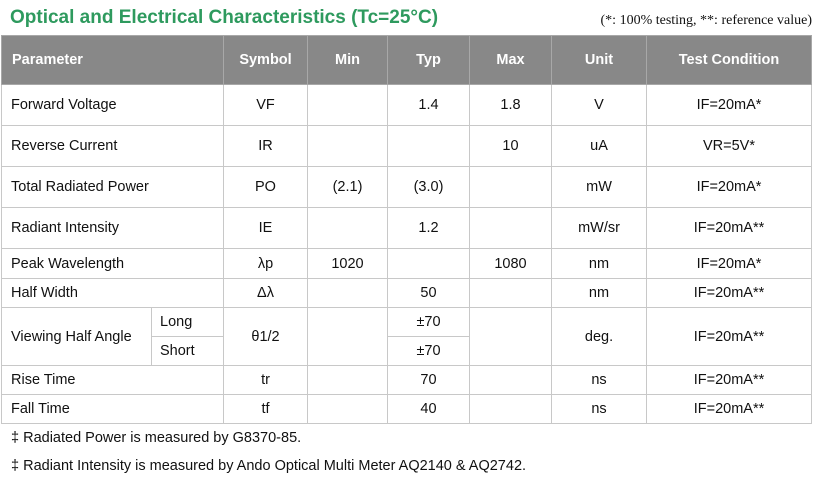 The height and width of the screenshot is (491, 836). What do you see at coordinates (187, 351) in the screenshot?
I see `cell-subparameter-short: Short` at bounding box center [187, 351].